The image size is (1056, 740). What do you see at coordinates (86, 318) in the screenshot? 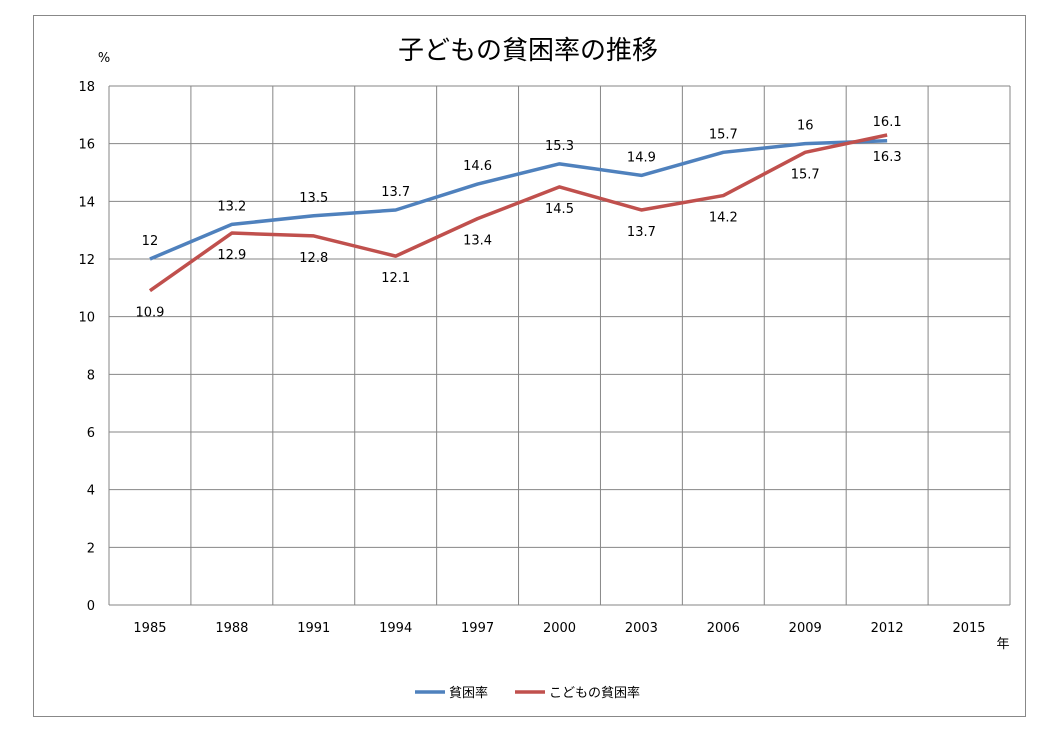
I see `y-tick-label: 10` at bounding box center [86, 318].